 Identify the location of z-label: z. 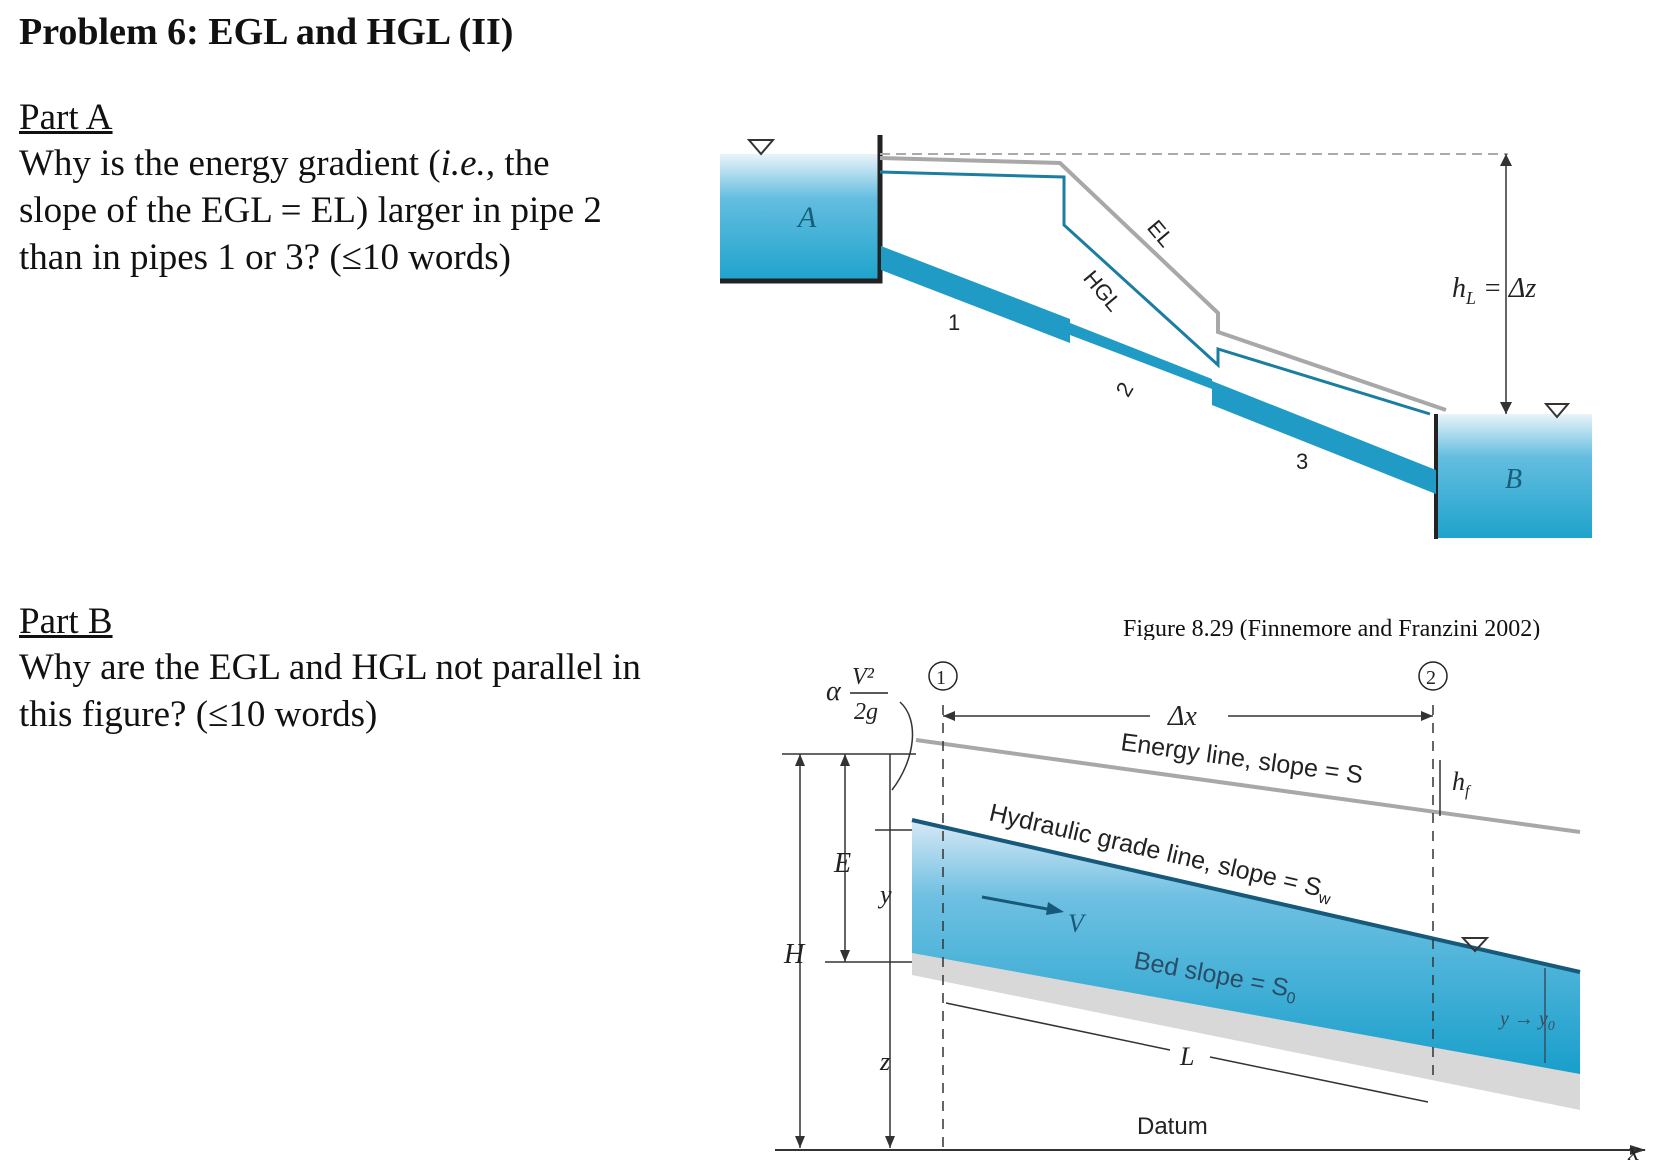
(884, 1061).